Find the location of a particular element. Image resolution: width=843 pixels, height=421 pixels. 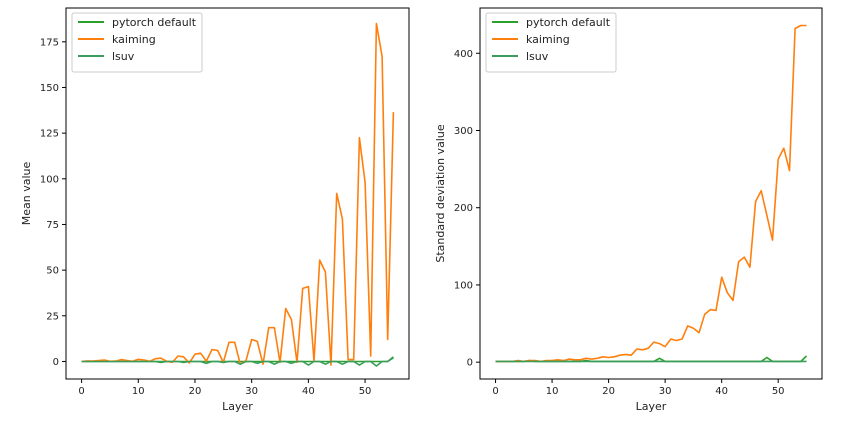

std-legend: pytorch default kaiming lsuv is located at coordinates (551, 42).